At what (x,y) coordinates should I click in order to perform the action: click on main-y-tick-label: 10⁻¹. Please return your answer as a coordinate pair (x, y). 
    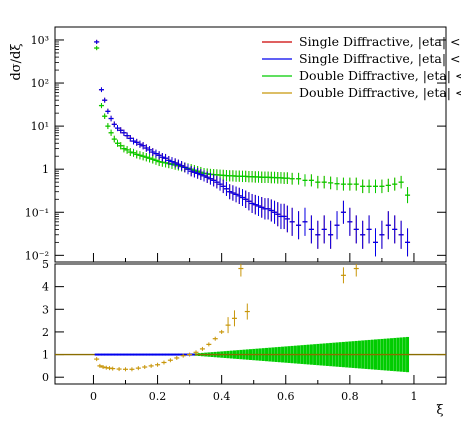
    Looking at the image, I should click on (37, 212).